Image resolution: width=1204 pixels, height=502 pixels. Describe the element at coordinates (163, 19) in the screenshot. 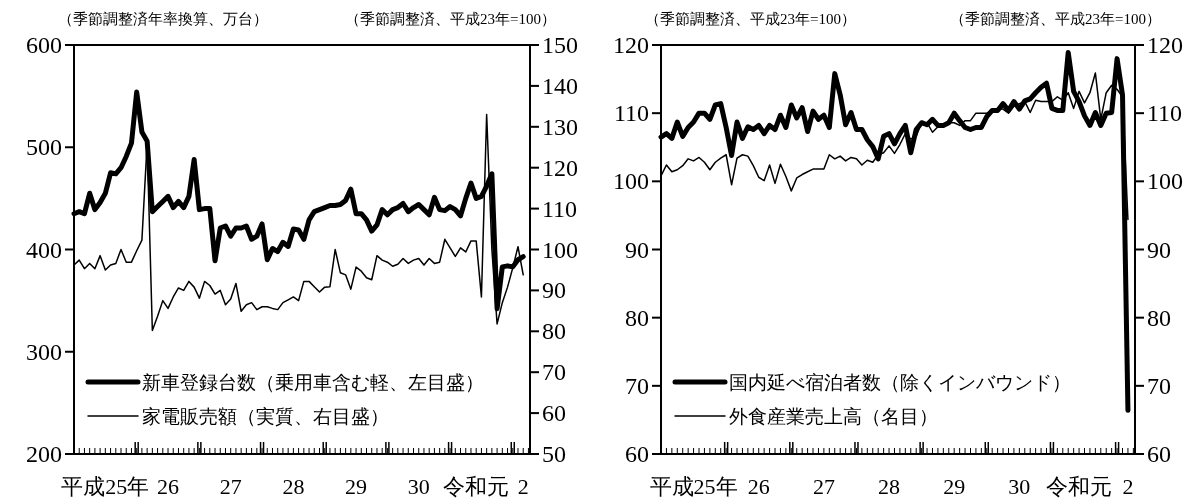

I see `y-axis-title: （季節調整済年率換算、万台）` at that location.